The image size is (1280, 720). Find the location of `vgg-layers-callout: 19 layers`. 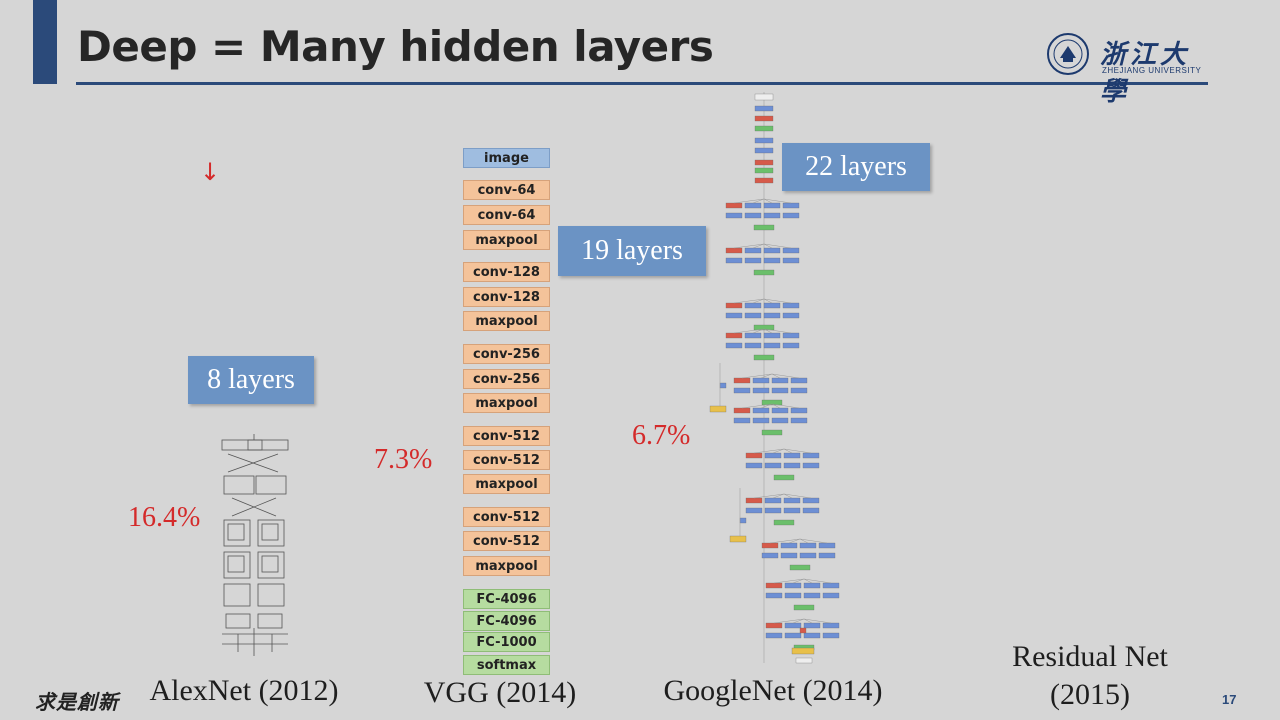

vgg-layers-callout: 19 layers is located at coordinates (632, 251).